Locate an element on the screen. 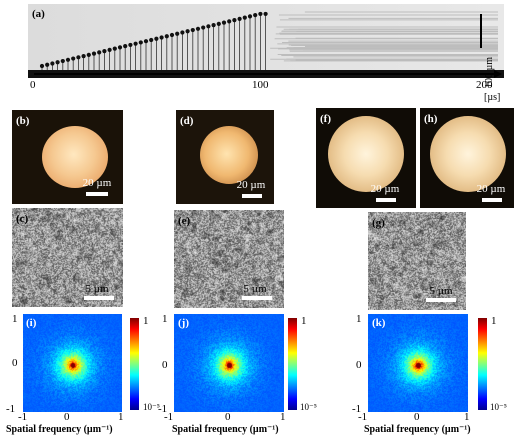 This screenshot has width=520, height=436. panel-label-c: (c) is located at coordinates (22, 219).